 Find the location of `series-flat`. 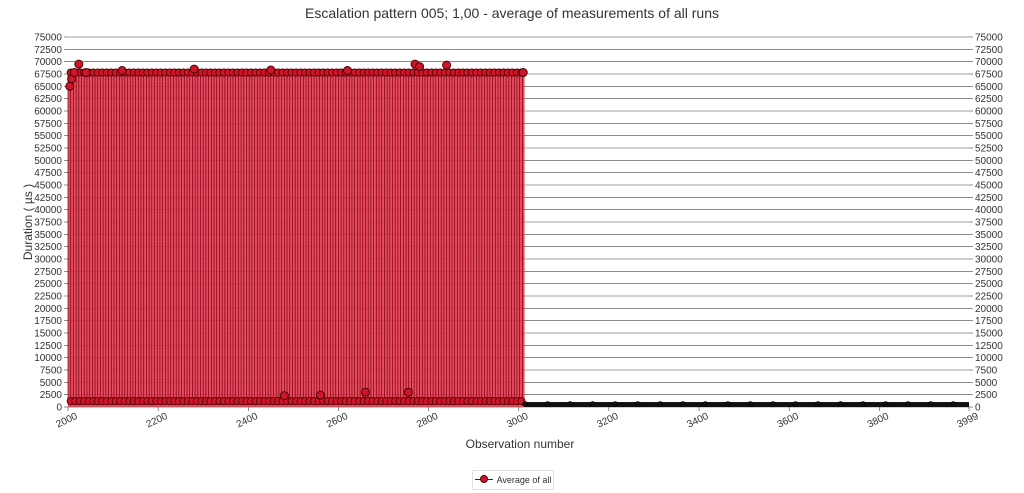

series-flat is located at coordinates (747, 404).